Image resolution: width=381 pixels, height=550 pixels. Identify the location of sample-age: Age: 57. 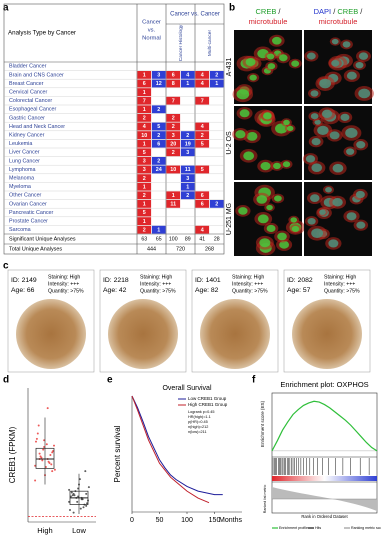
(299, 290).